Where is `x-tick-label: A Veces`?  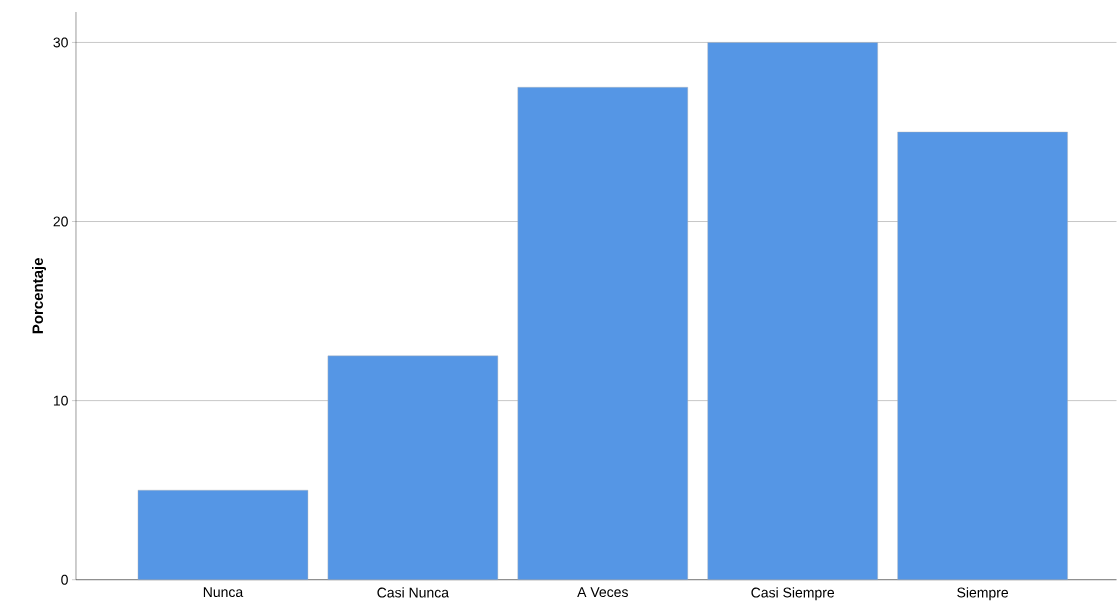
x-tick-label: A Veces is located at coordinates (602, 592).